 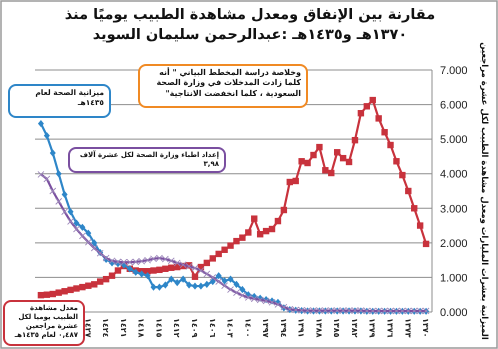 What do you see at coordinates (454, 71) in the screenshot?
I see `y-tick-label: 7.000` at bounding box center [454, 71].